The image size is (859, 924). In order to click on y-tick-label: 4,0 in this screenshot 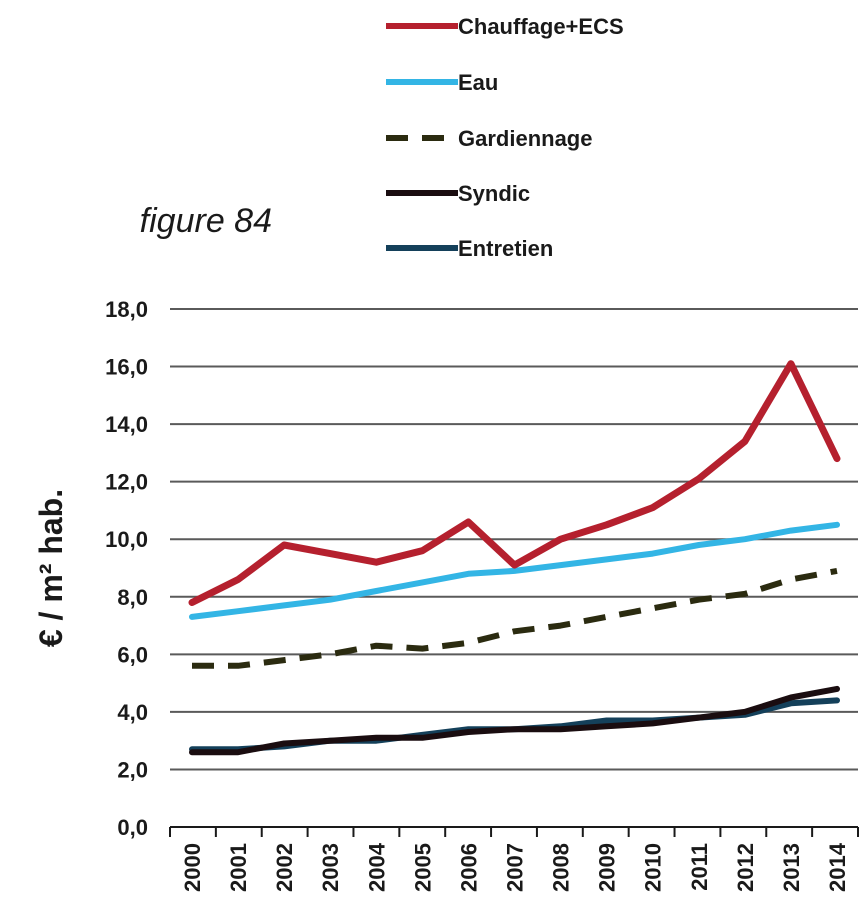, I will do `click(132, 712)`.